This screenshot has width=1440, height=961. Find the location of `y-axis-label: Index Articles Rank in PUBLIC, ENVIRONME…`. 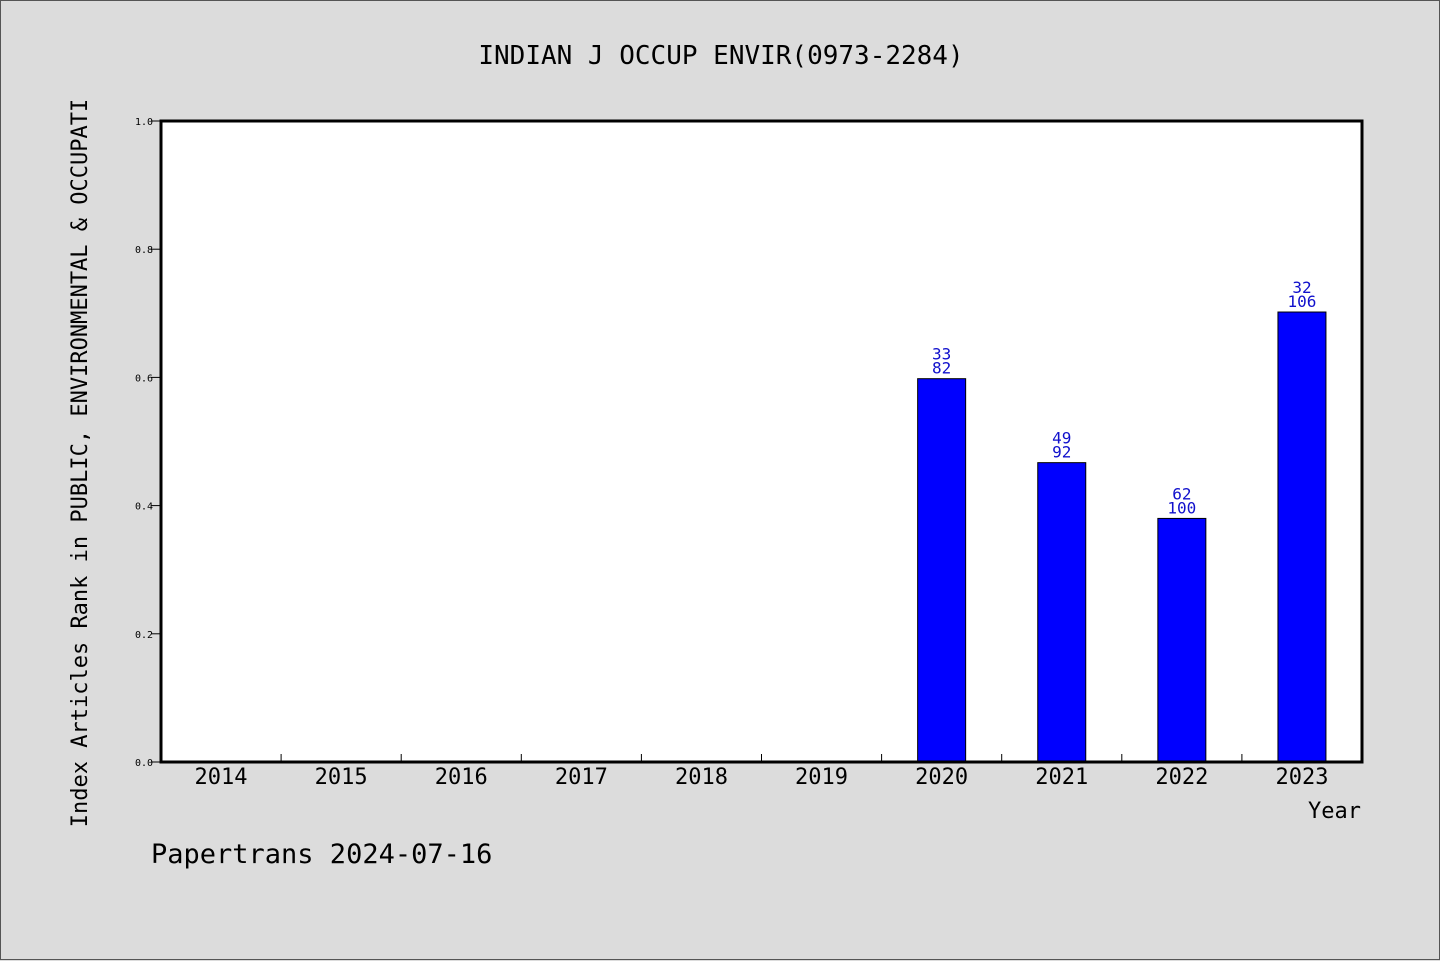

y-axis-label: Index Articles Rank in PUBLIC, ENVIRONME… is located at coordinates (80, 463).